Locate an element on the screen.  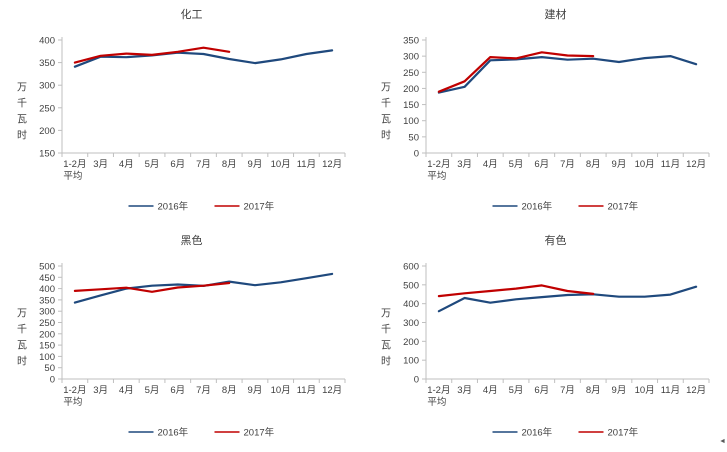
series-line-2016年 is located at coordinates (567, 74).